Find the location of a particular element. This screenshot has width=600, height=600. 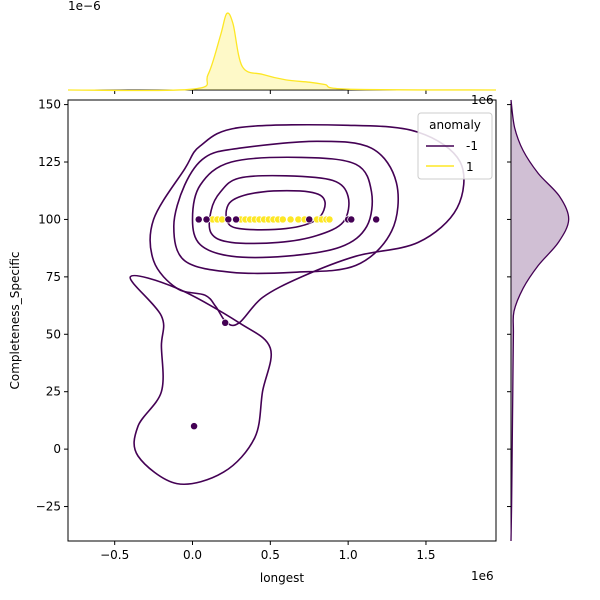

right-marginal-kde-fill is located at coordinates (540, 320).